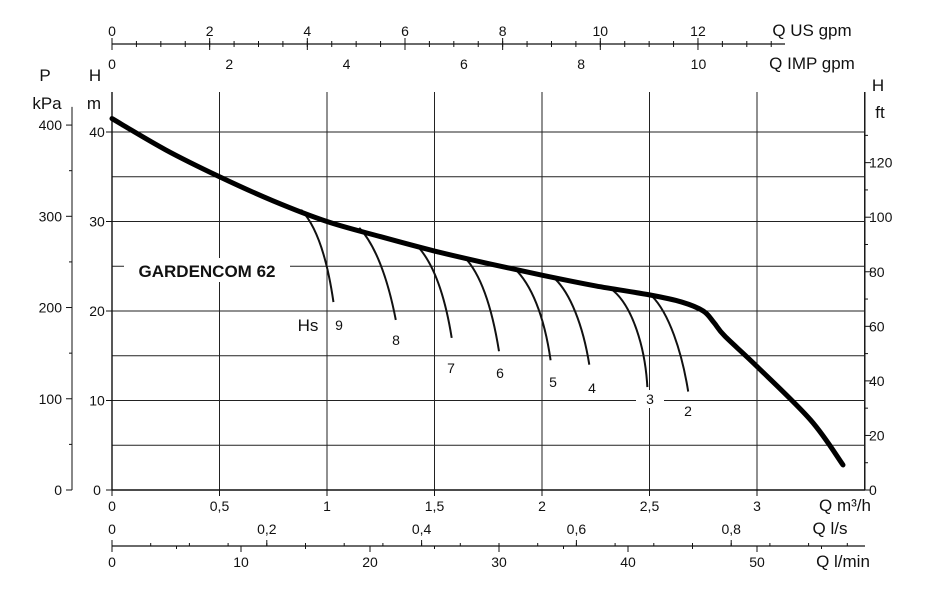 The image size is (930, 602). I want to click on y-tick-label-m: 20, so click(97, 311).